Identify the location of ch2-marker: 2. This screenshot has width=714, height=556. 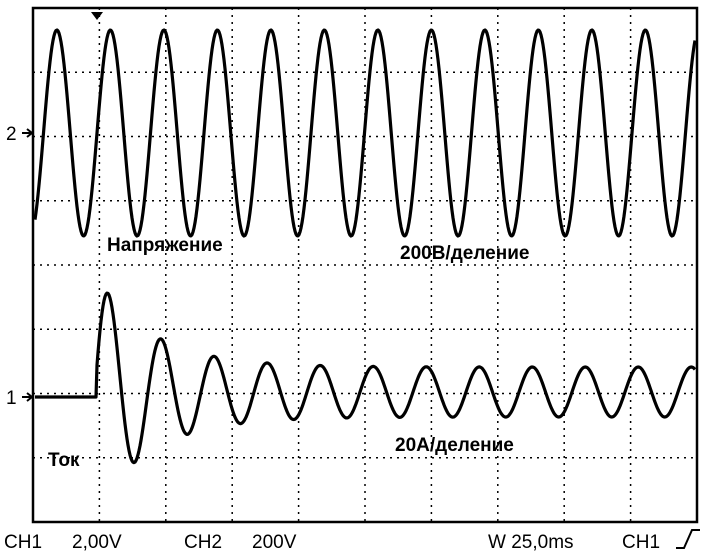
(11, 134).